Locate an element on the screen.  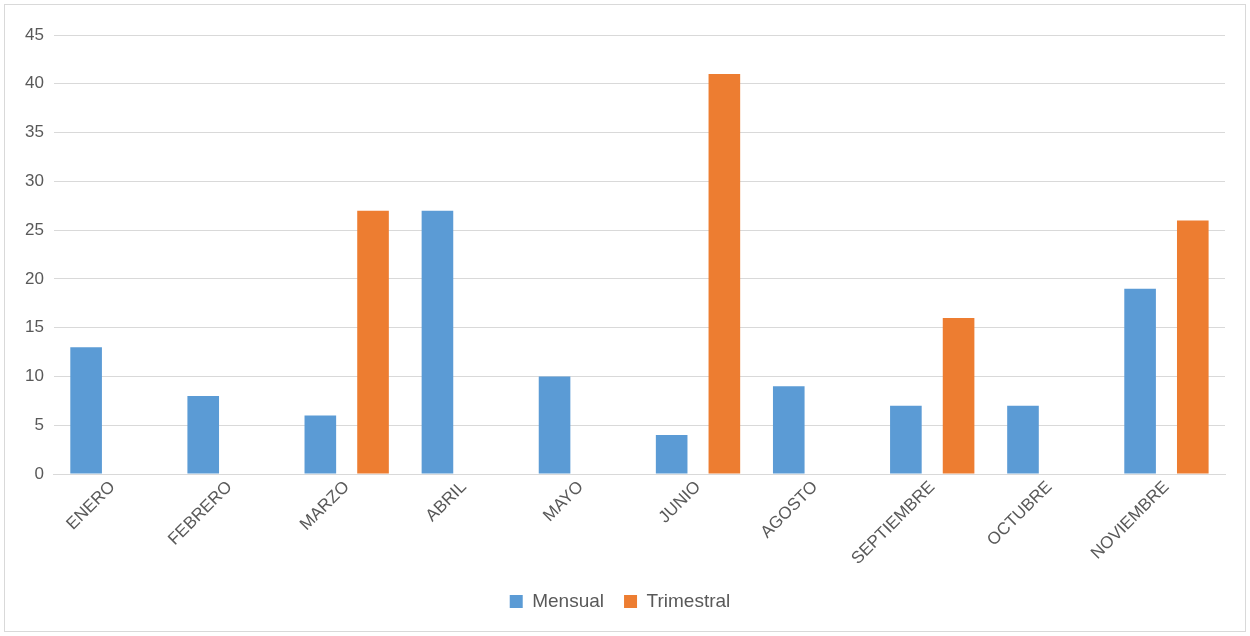
legend-label: Mensual is located at coordinates (568, 600).